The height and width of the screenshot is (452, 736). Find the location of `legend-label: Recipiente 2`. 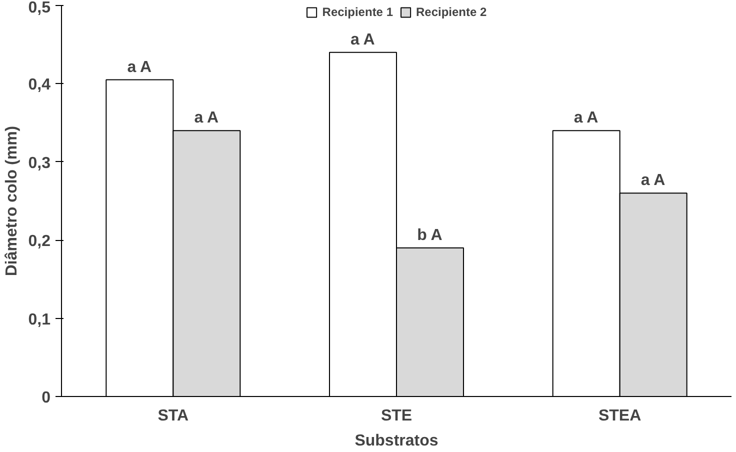

legend-label: Recipiente 2 is located at coordinates (451, 12).